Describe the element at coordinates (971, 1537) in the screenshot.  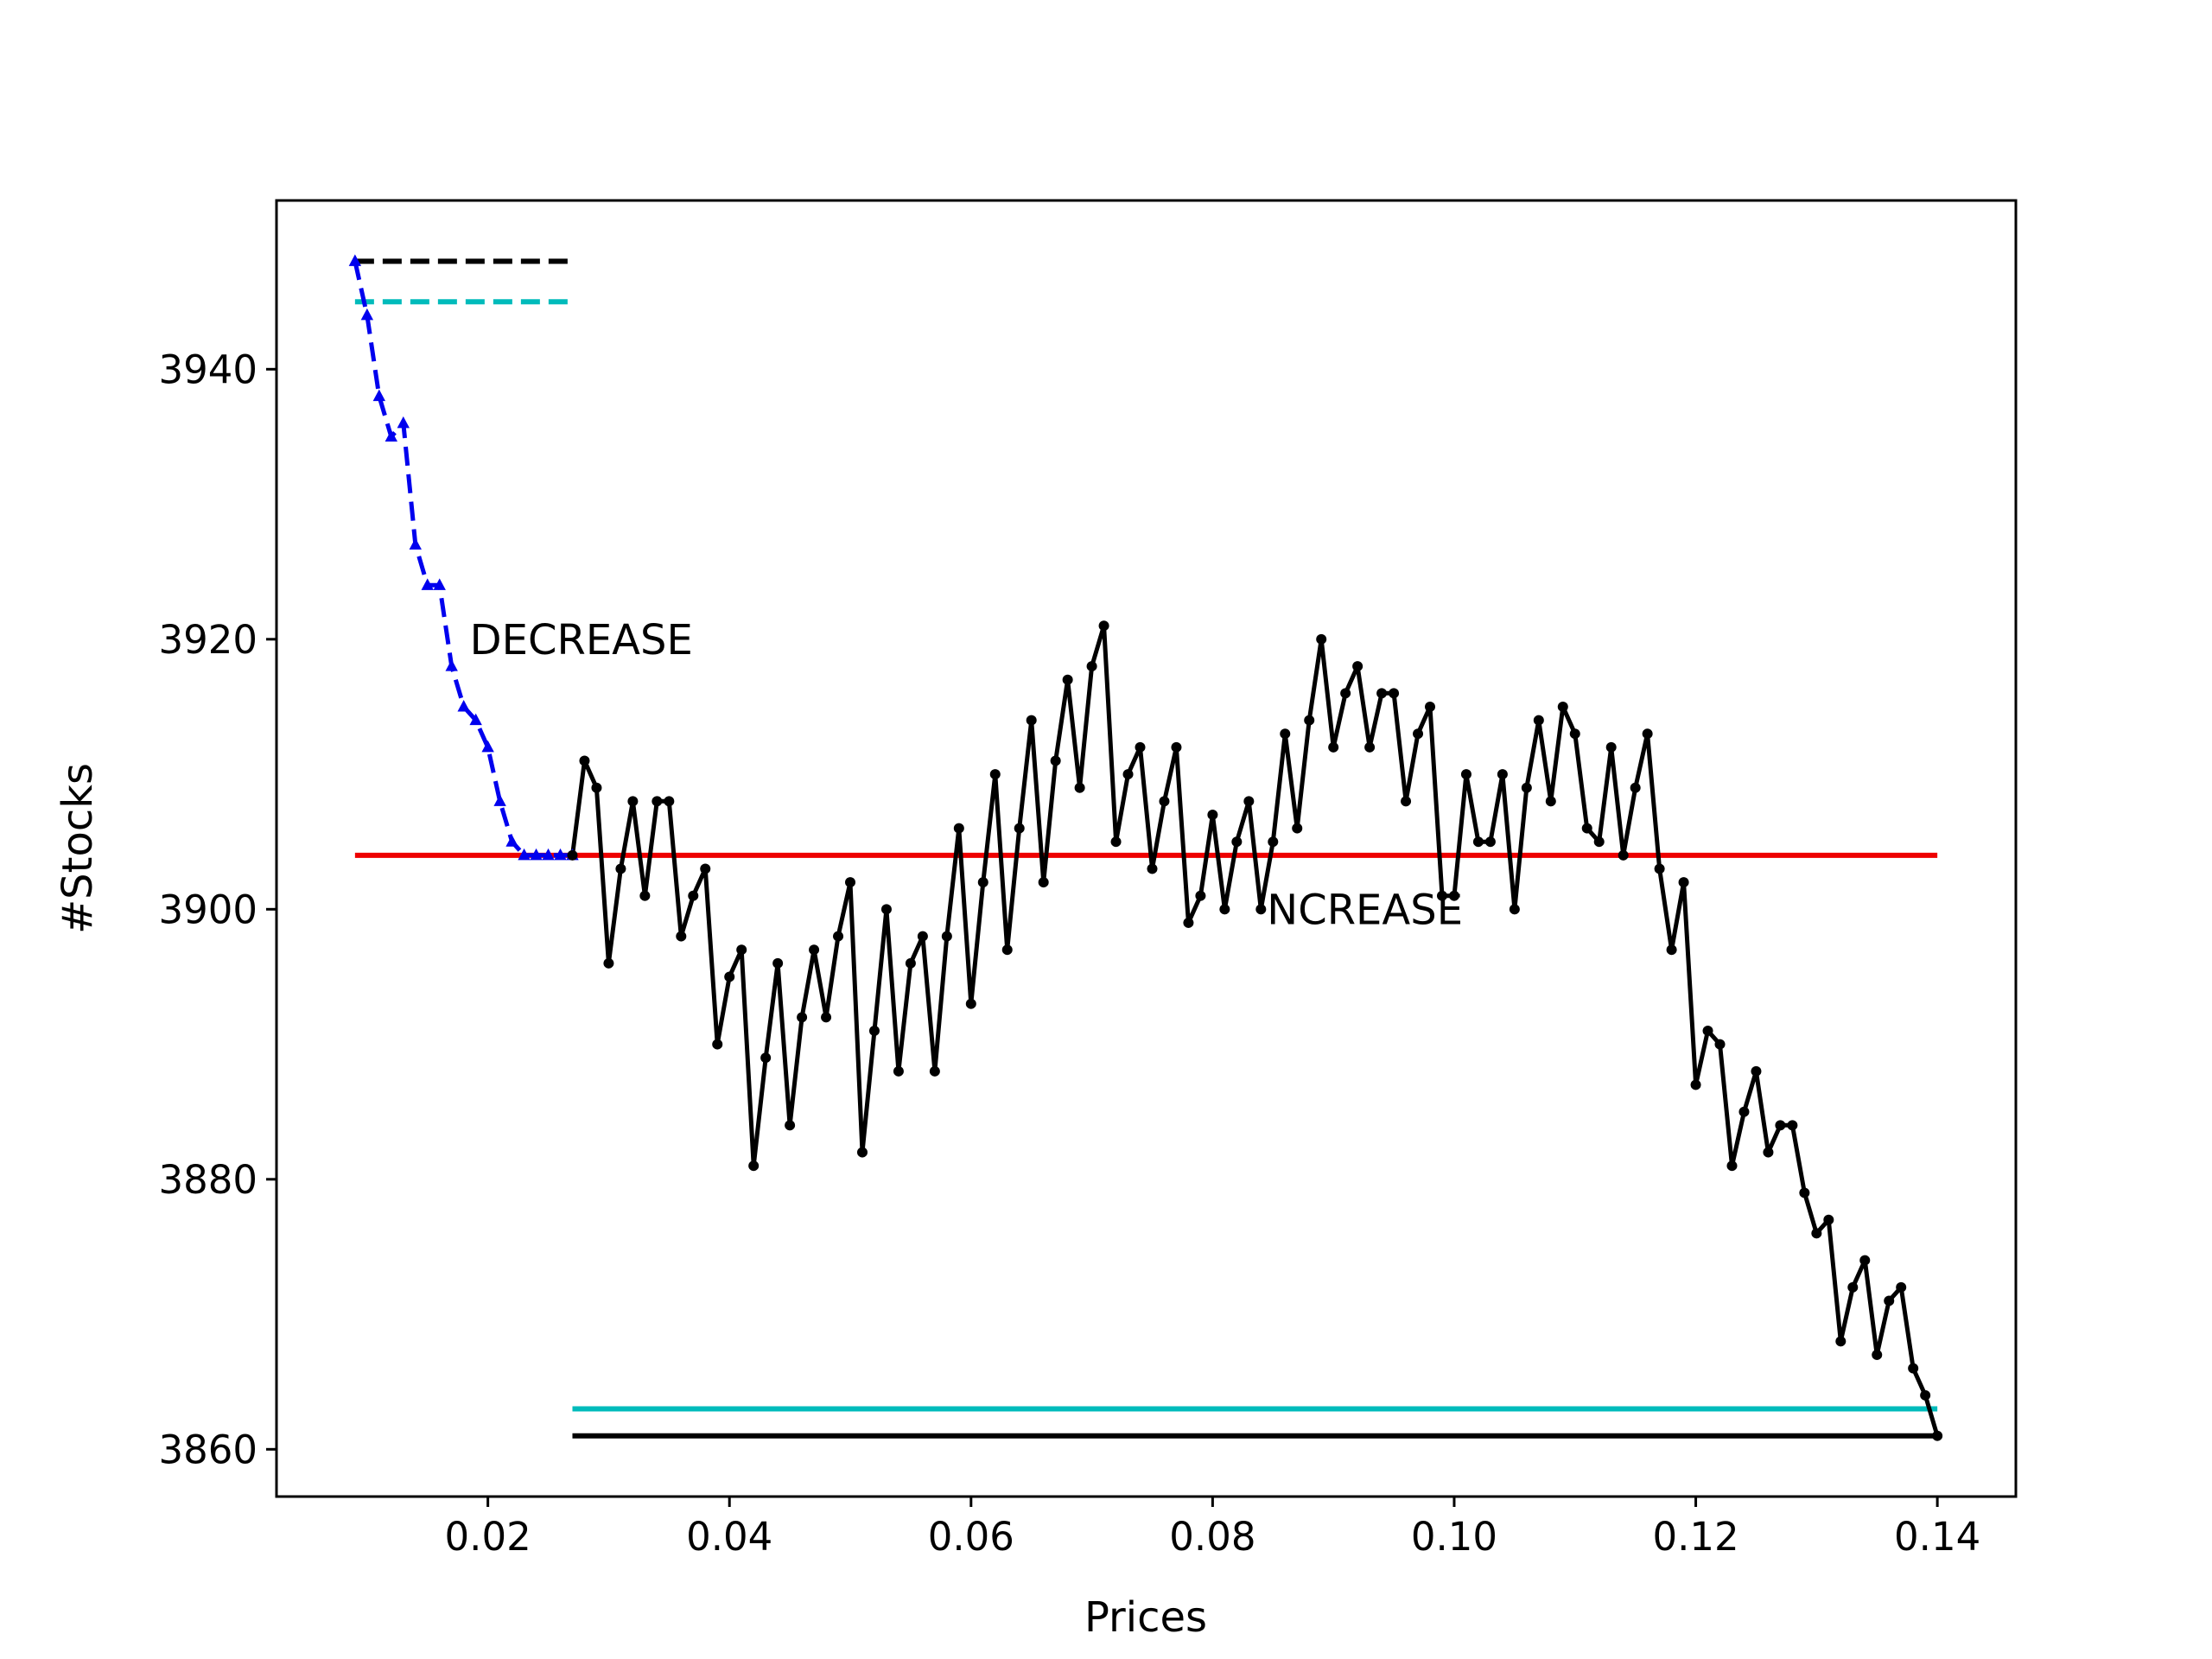
I see `x-tick-label: 0.06` at that location.